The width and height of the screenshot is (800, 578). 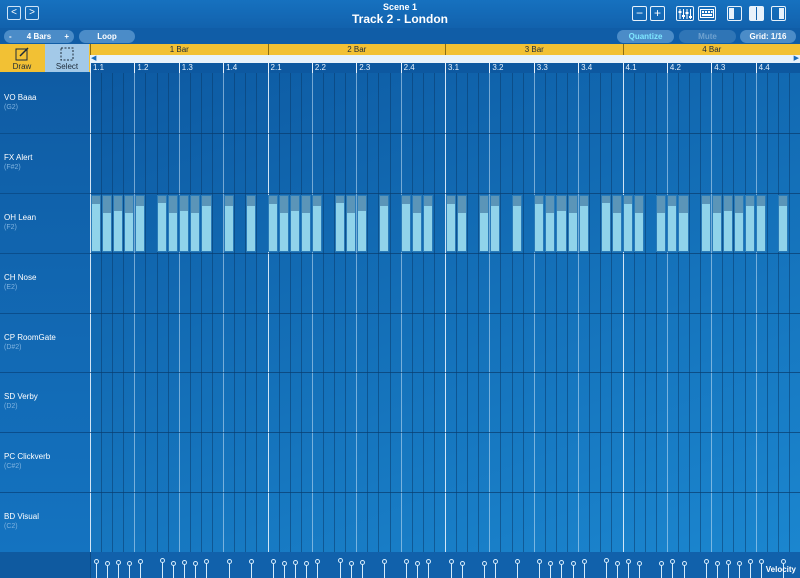 What do you see at coordinates (179, 49) in the screenshot?
I see `bar-ruler-cell: 1 Bar` at bounding box center [179, 49].